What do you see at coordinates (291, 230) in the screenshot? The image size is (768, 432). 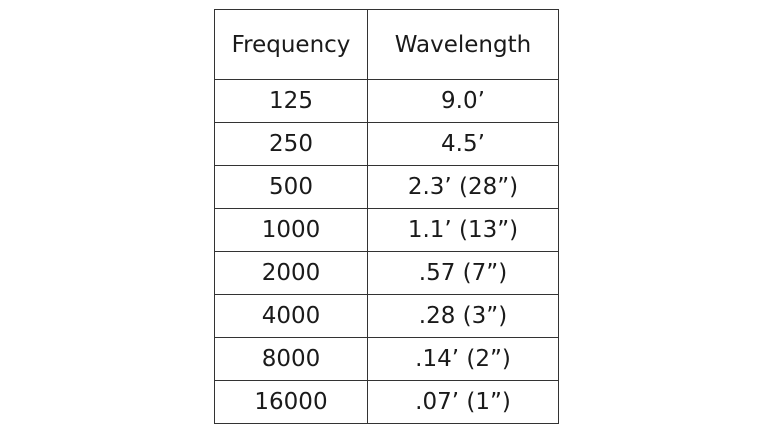 I see `frequency-cell: 1000` at bounding box center [291, 230].